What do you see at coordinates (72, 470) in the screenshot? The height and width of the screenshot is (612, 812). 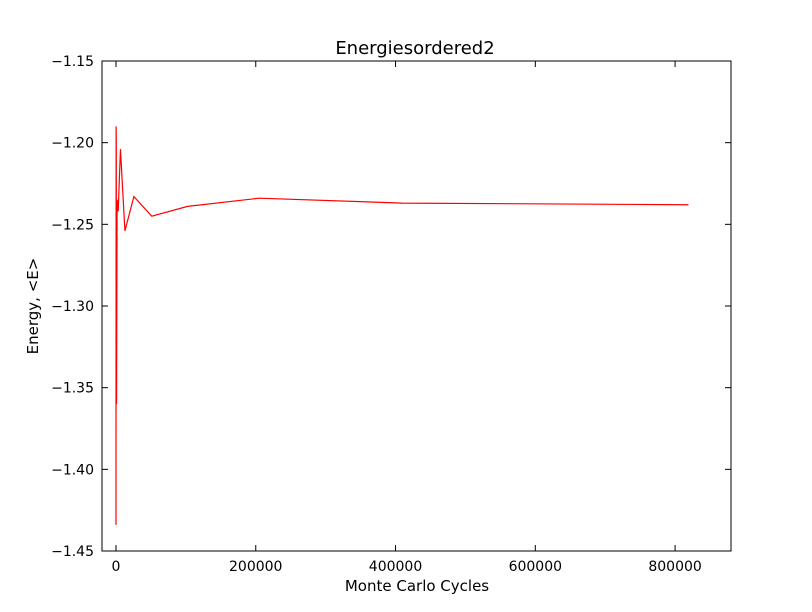 I see `y-tick-label: −1.40` at bounding box center [72, 470].